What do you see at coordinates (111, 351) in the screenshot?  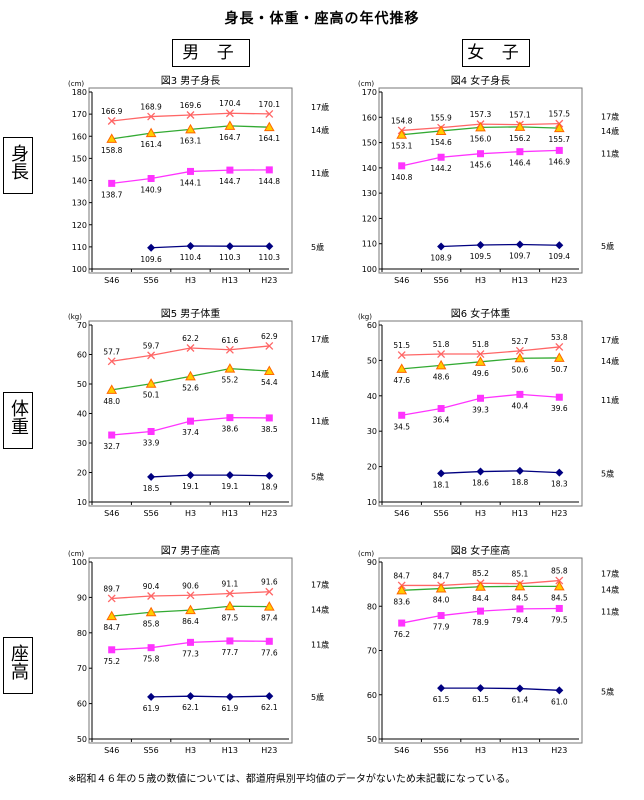 I see `data-label-17: 57.7` at bounding box center [111, 351].